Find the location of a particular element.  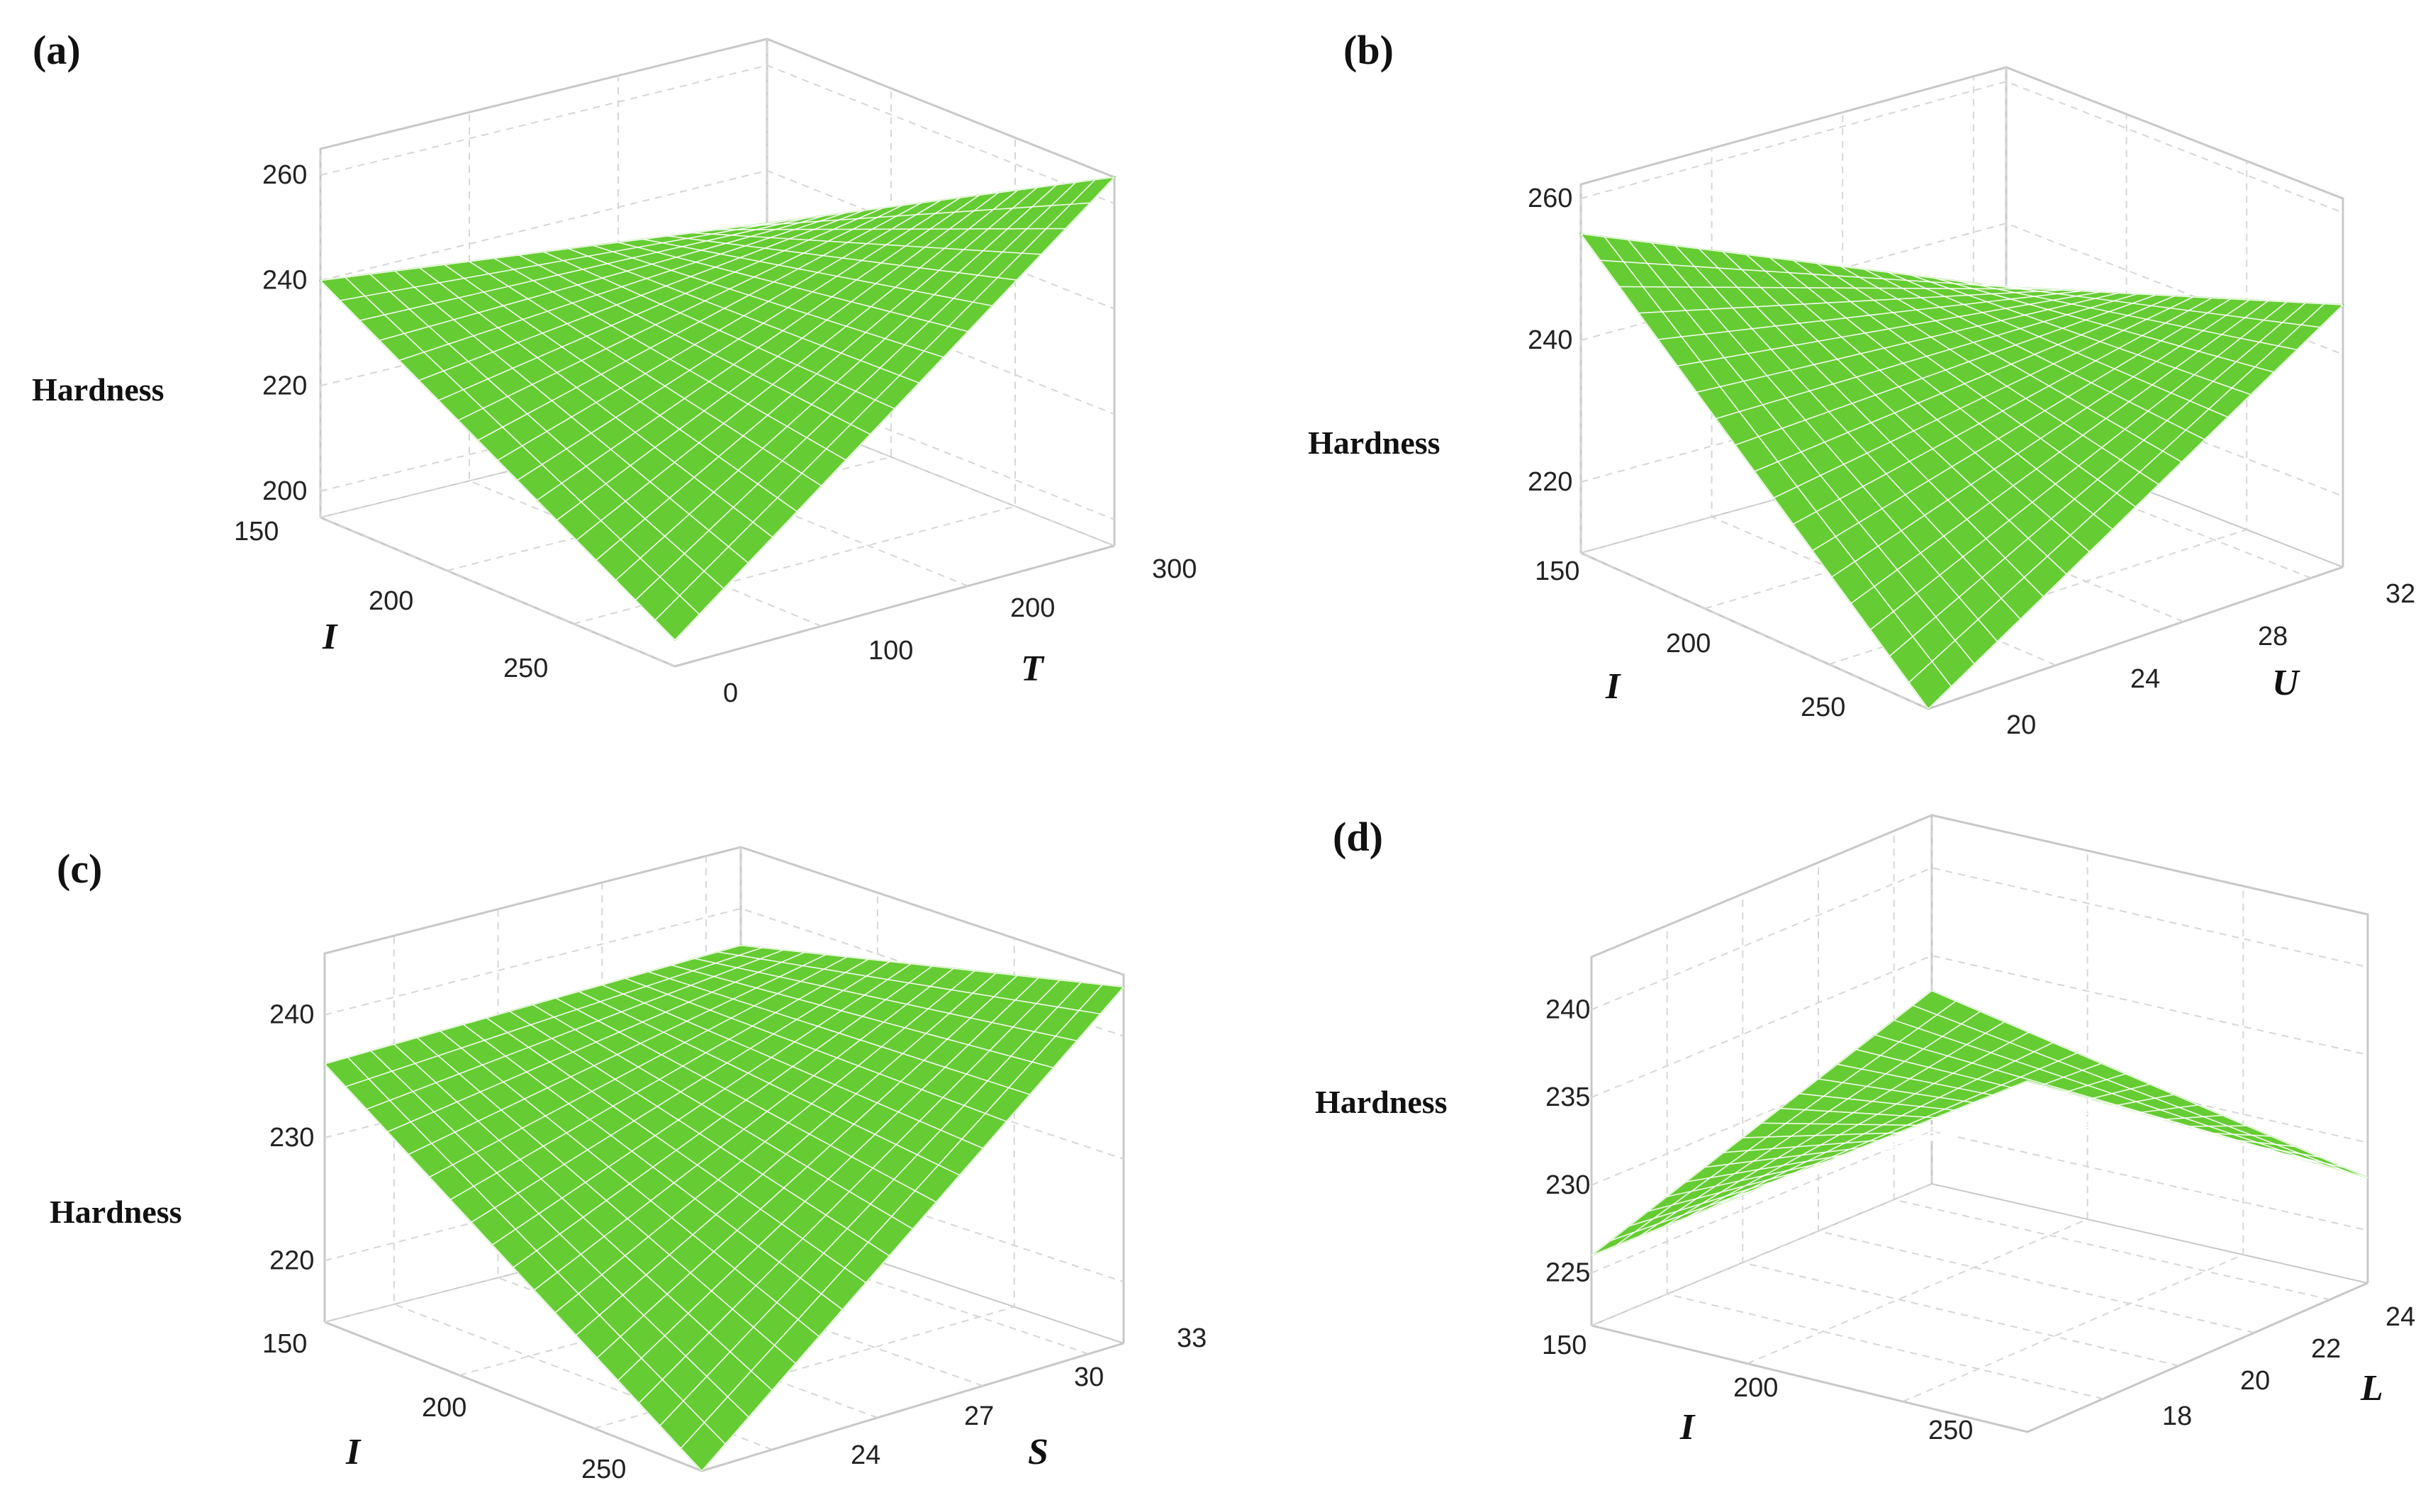

panel-1-y-tick-label: 20 is located at coordinates (2021, 725).